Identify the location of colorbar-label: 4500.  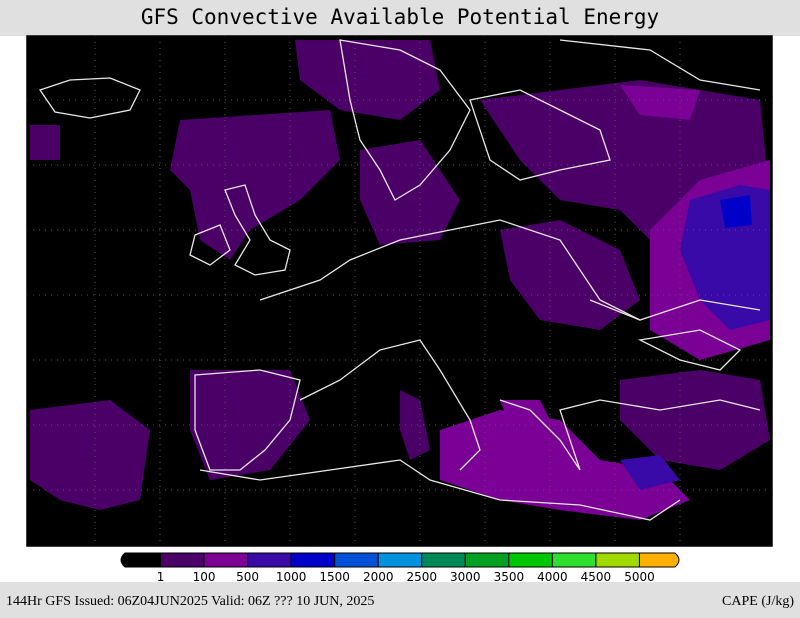
(596, 577).